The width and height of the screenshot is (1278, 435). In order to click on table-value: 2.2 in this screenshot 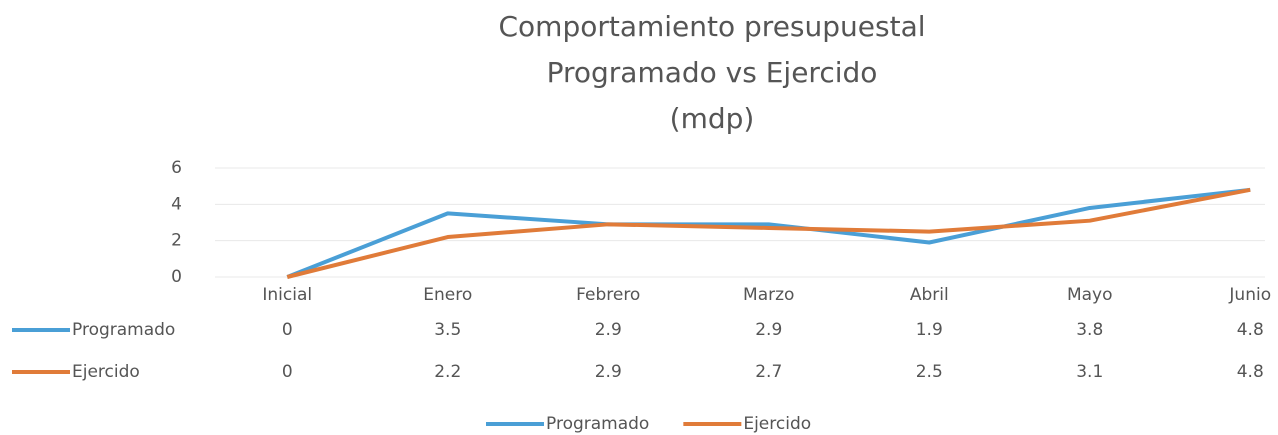, I will do `click(447, 372)`.